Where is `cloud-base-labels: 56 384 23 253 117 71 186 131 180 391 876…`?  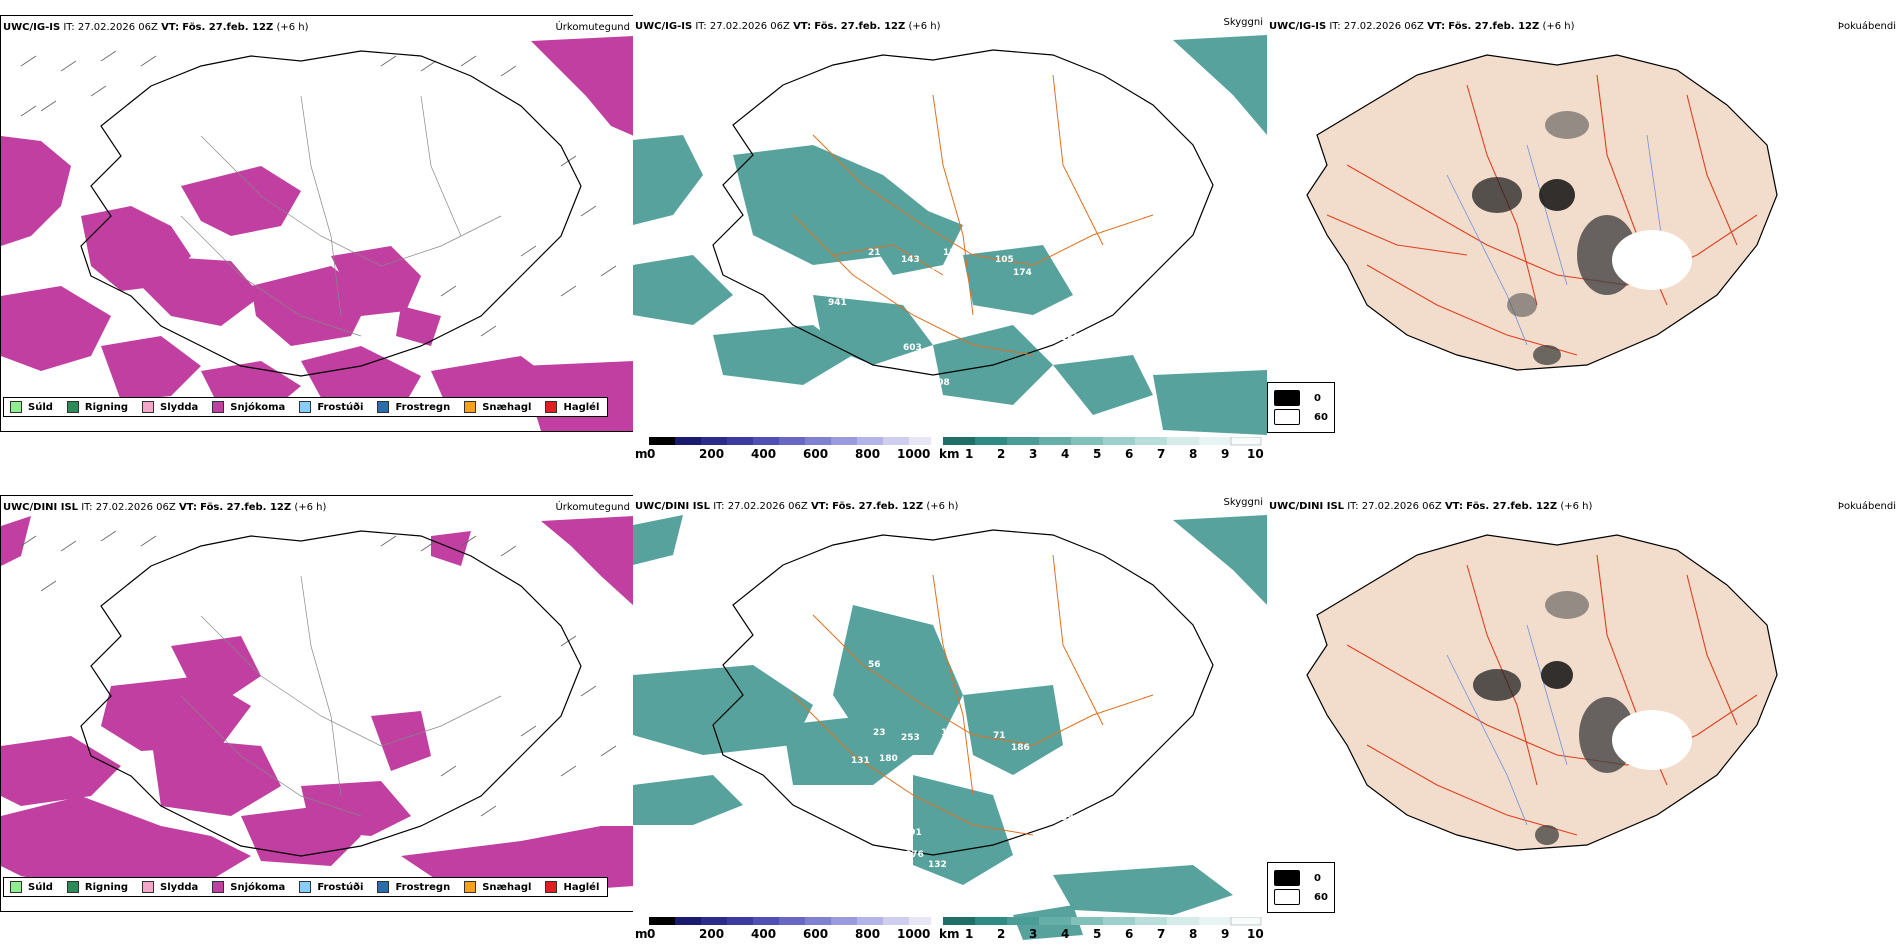 cloud-base-labels: 56 384 23 253 117 71 186 131 180 391 876… is located at coordinates (962, 770).